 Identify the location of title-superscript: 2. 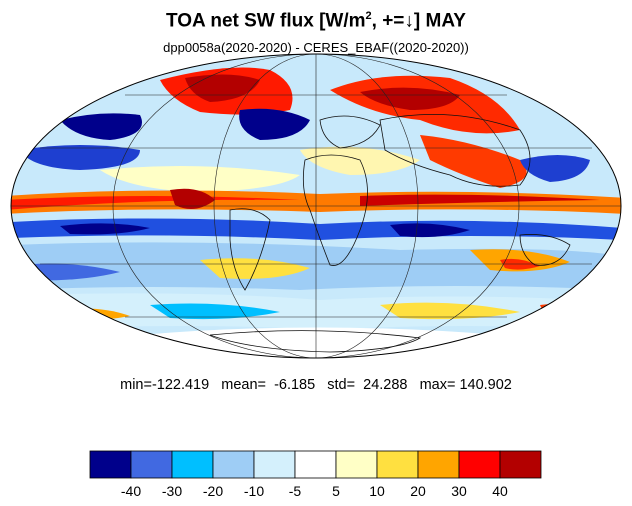
(368, 16).